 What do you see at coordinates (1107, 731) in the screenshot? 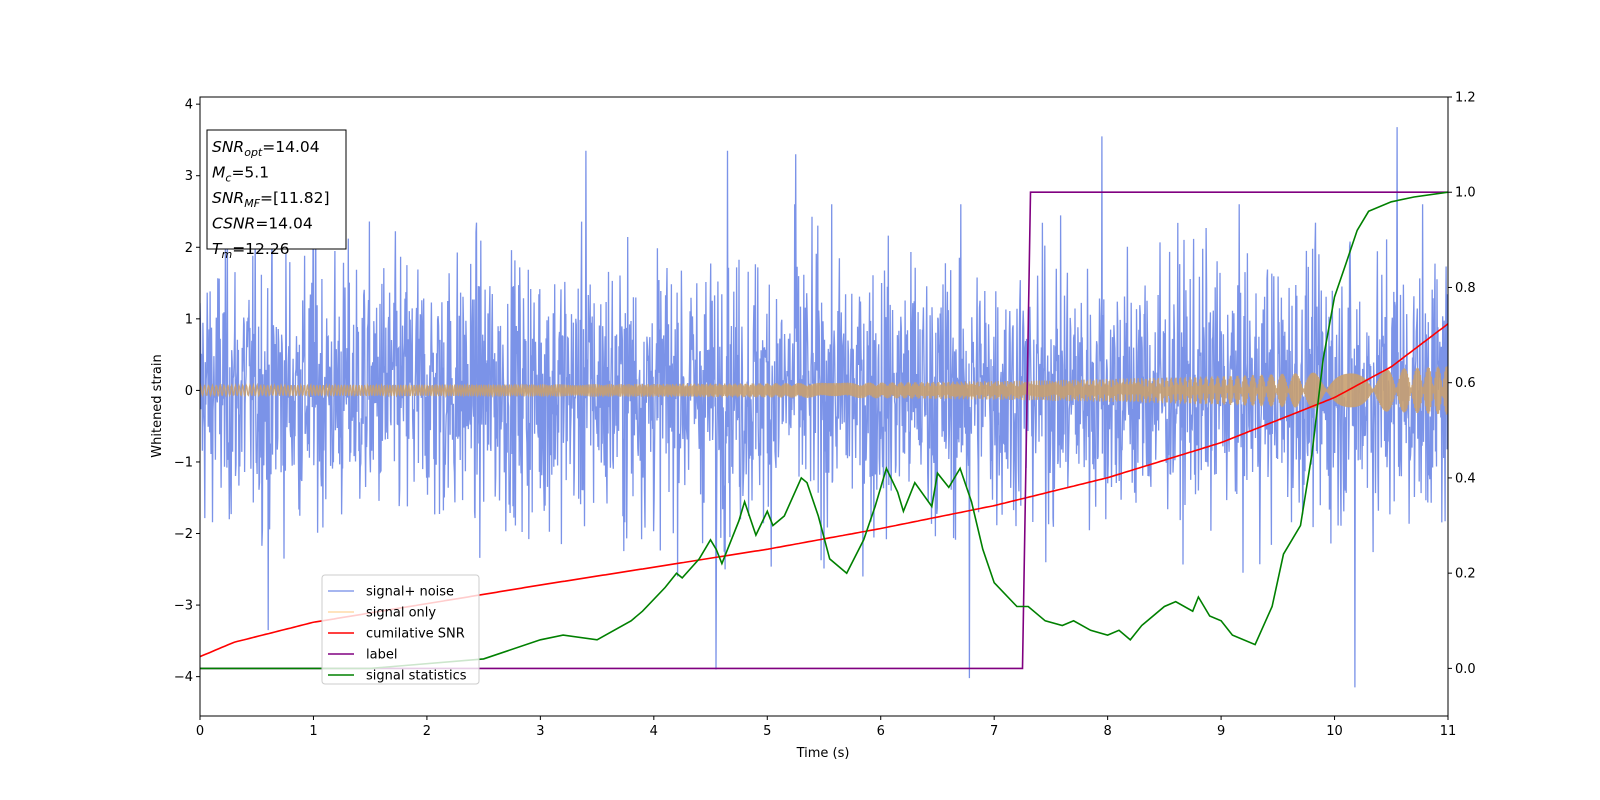
I see `x-tick-label: 8` at bounding box center [1107, 731].